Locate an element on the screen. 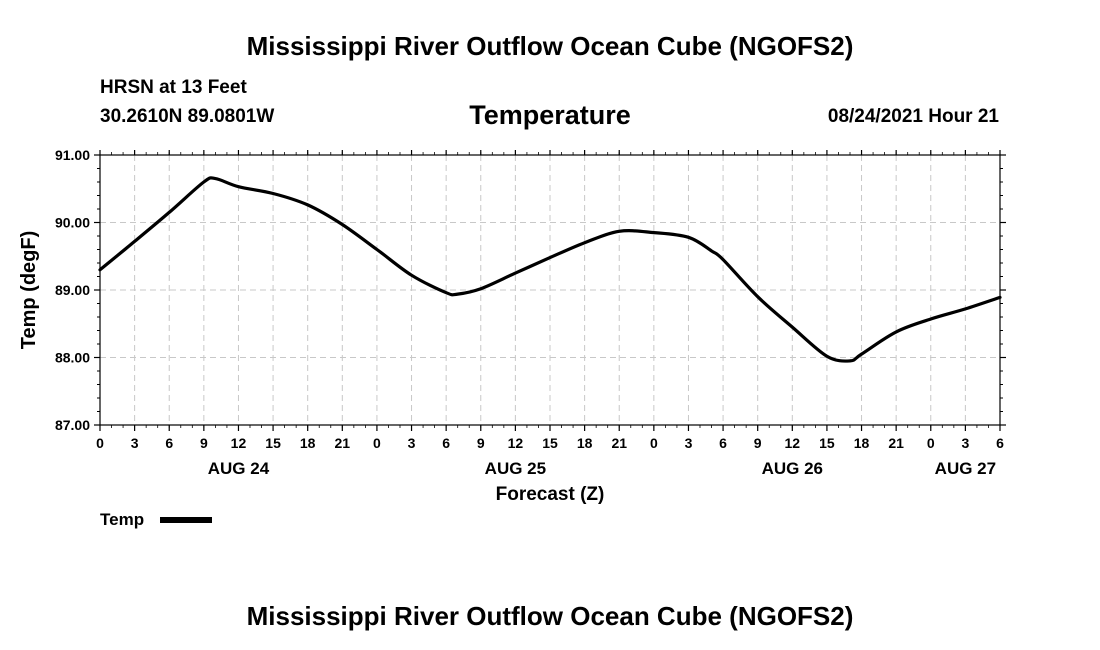 Image resolution: width=1100 pixels, height=650 pixels. station-name: HRSN at 13 Feet is located at coordinates (173, 87).